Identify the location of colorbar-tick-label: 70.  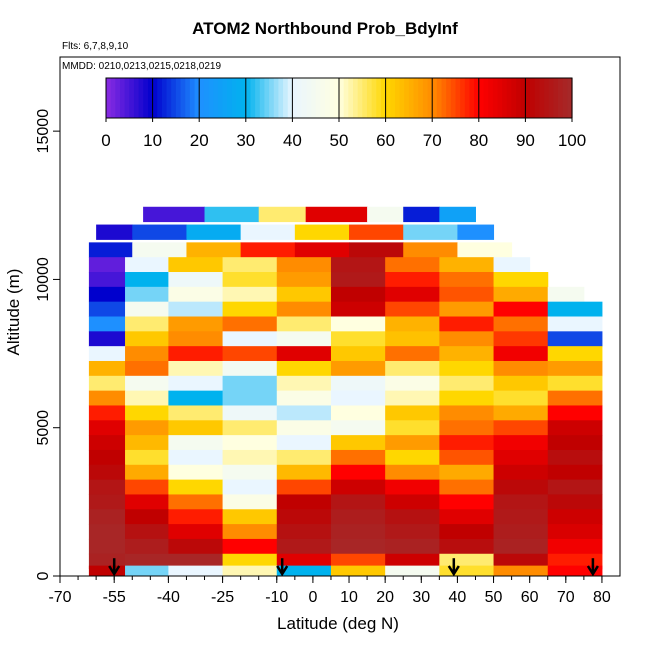
(432, 140).